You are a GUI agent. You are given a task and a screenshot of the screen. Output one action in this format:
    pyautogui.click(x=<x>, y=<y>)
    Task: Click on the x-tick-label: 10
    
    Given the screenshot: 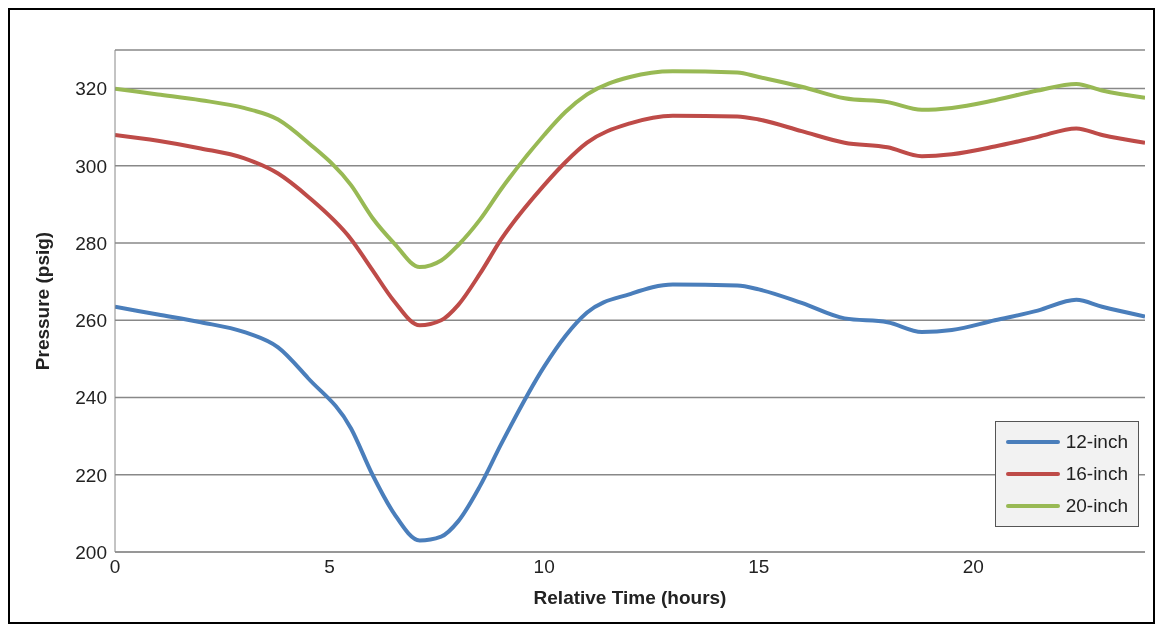 What is the action you would take?
    pyautogui.click(x=544, y=567)
    